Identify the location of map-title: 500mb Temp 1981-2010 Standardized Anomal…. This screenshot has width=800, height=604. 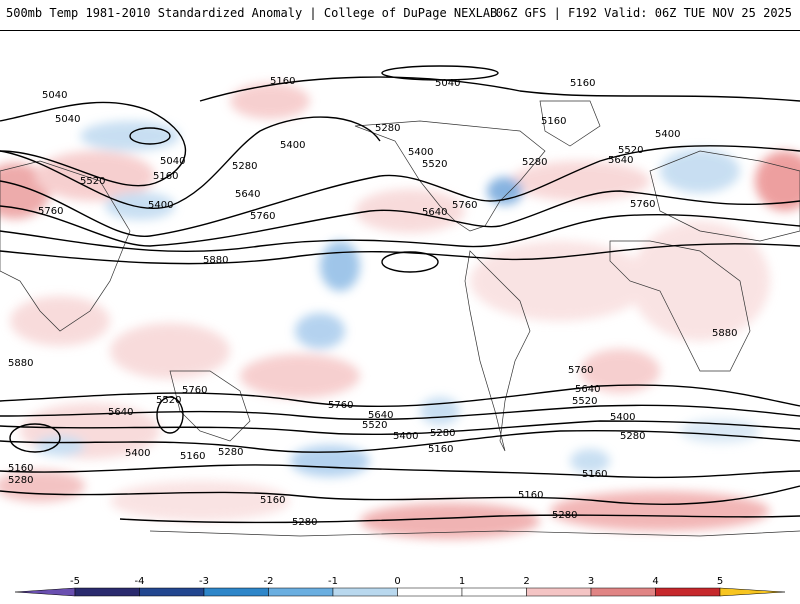
(252, 13).